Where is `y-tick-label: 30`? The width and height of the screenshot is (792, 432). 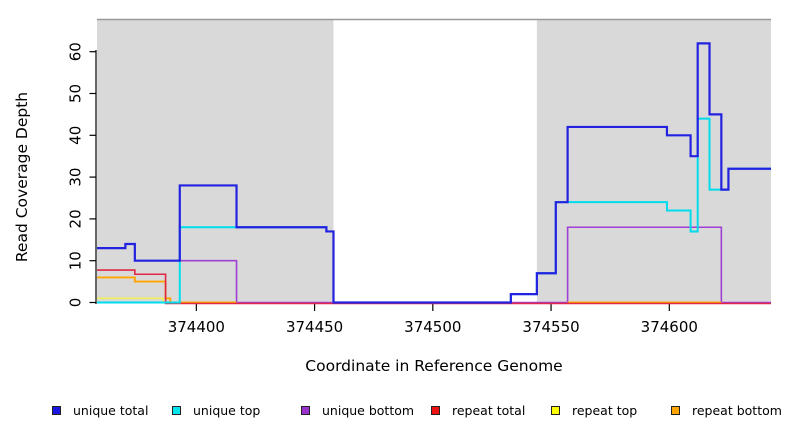 y-tick-label: 30 is located at coordinates (76, 177).